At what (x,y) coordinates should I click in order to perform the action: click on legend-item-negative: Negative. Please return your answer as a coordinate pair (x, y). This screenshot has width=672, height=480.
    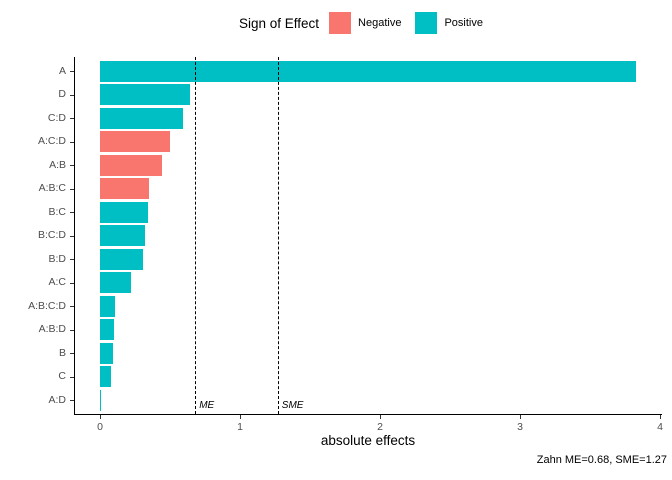
    Looking at the image, I should click on (365, 23).